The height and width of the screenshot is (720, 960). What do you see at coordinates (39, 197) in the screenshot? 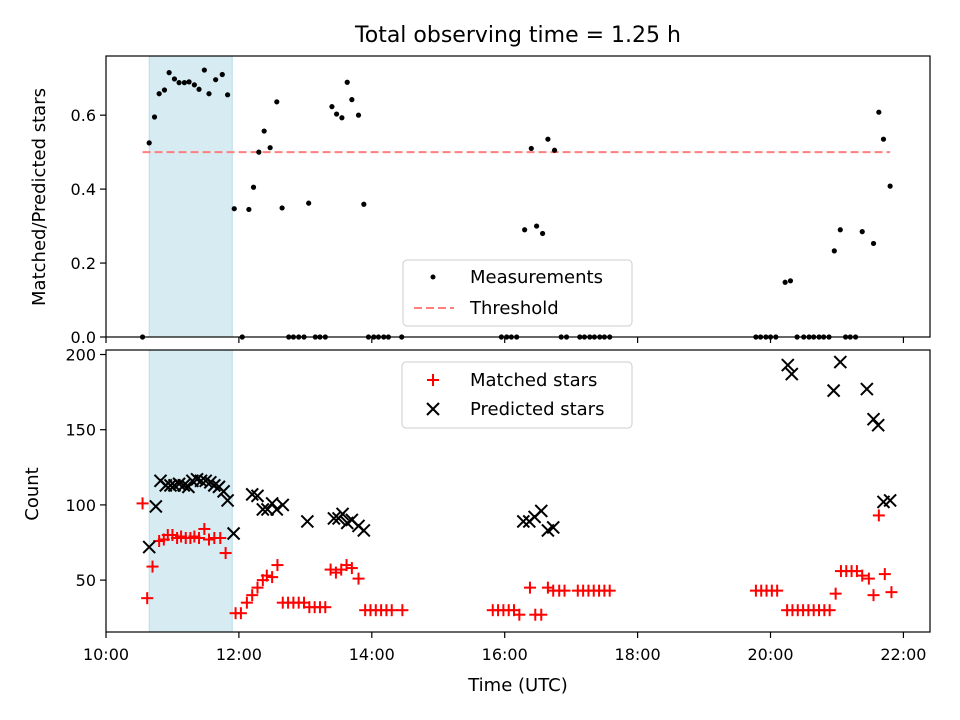
I see `top-y-axis-label: Matched/Predicted stars` at bounding box center [39, 197].